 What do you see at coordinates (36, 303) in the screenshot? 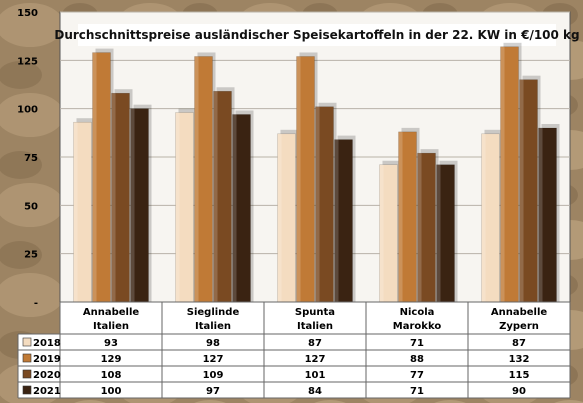
I see `y-tick-label: -` at bounding box center [36, 303].